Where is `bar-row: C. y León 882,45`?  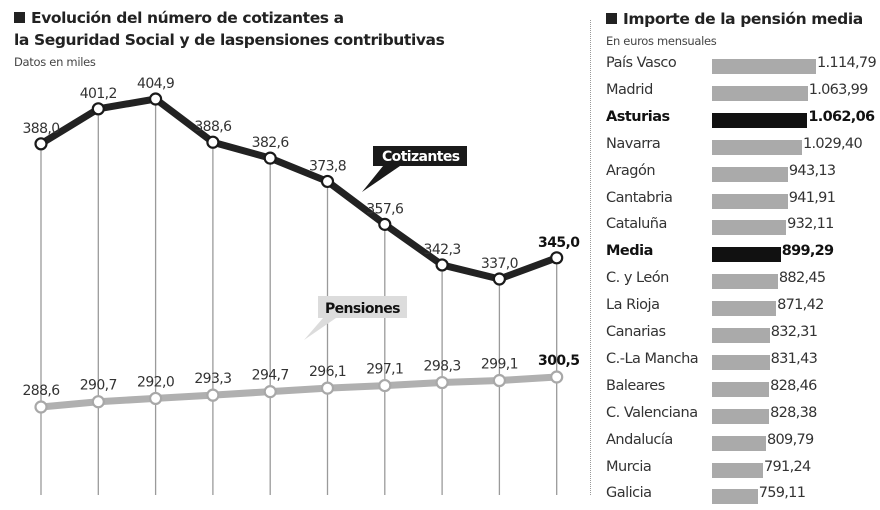 bar-row: C. y León 882,45 is located at coordinates (743, 281).